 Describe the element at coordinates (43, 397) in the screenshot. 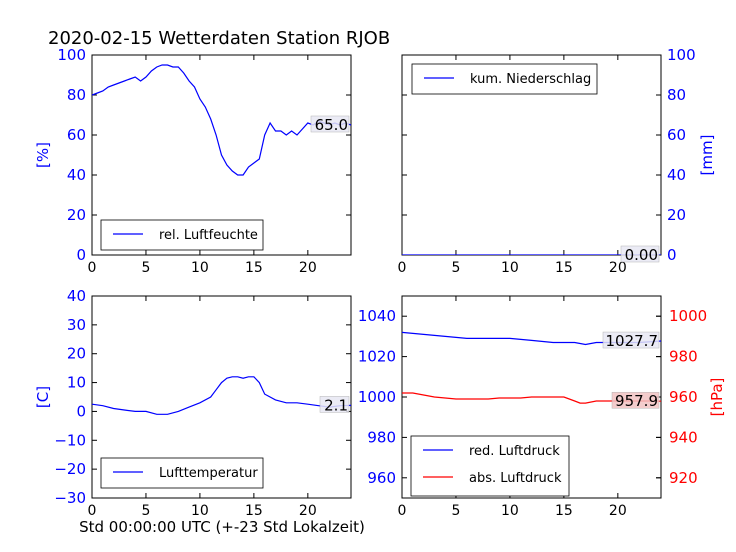

I see `y-axis-label: [C]` at that location.